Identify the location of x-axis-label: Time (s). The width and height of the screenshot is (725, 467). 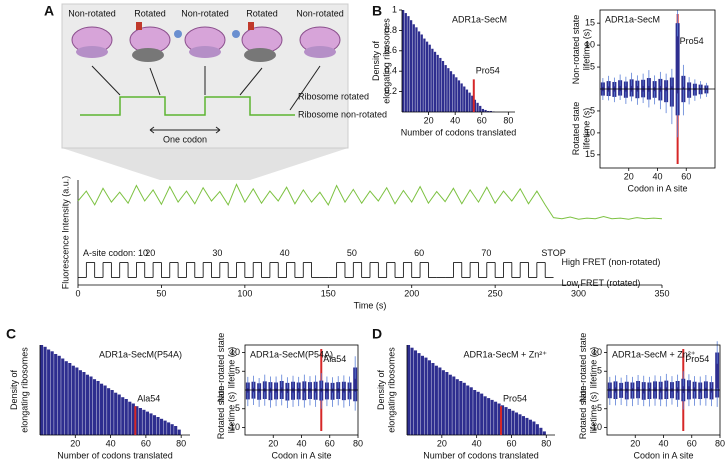
(370, 305).